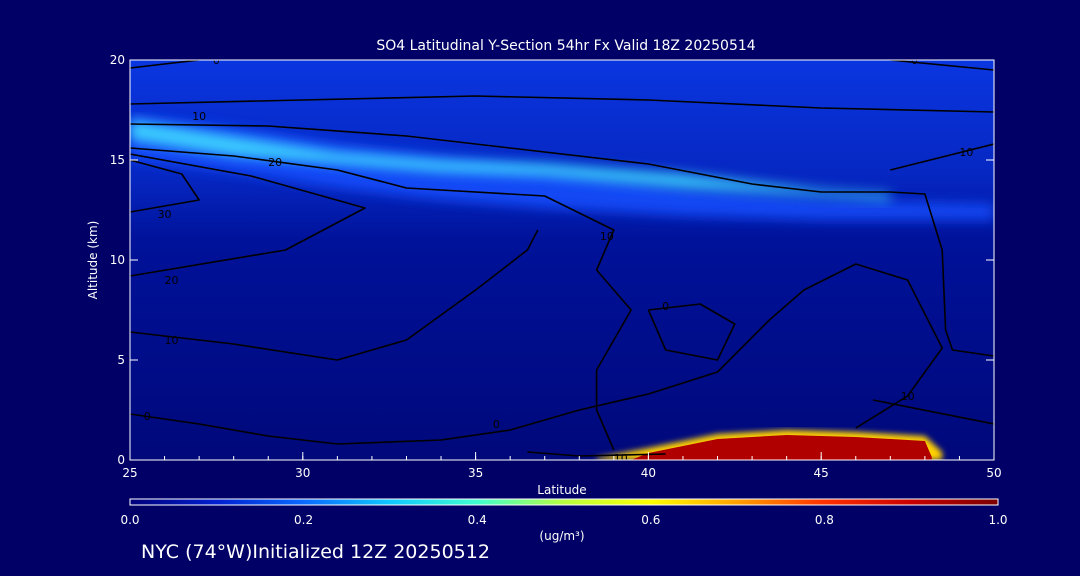 The height and width of the screenshot is (576, 1080). I want to click on colorbar-tick-label: 0.8, so click(824, 520).